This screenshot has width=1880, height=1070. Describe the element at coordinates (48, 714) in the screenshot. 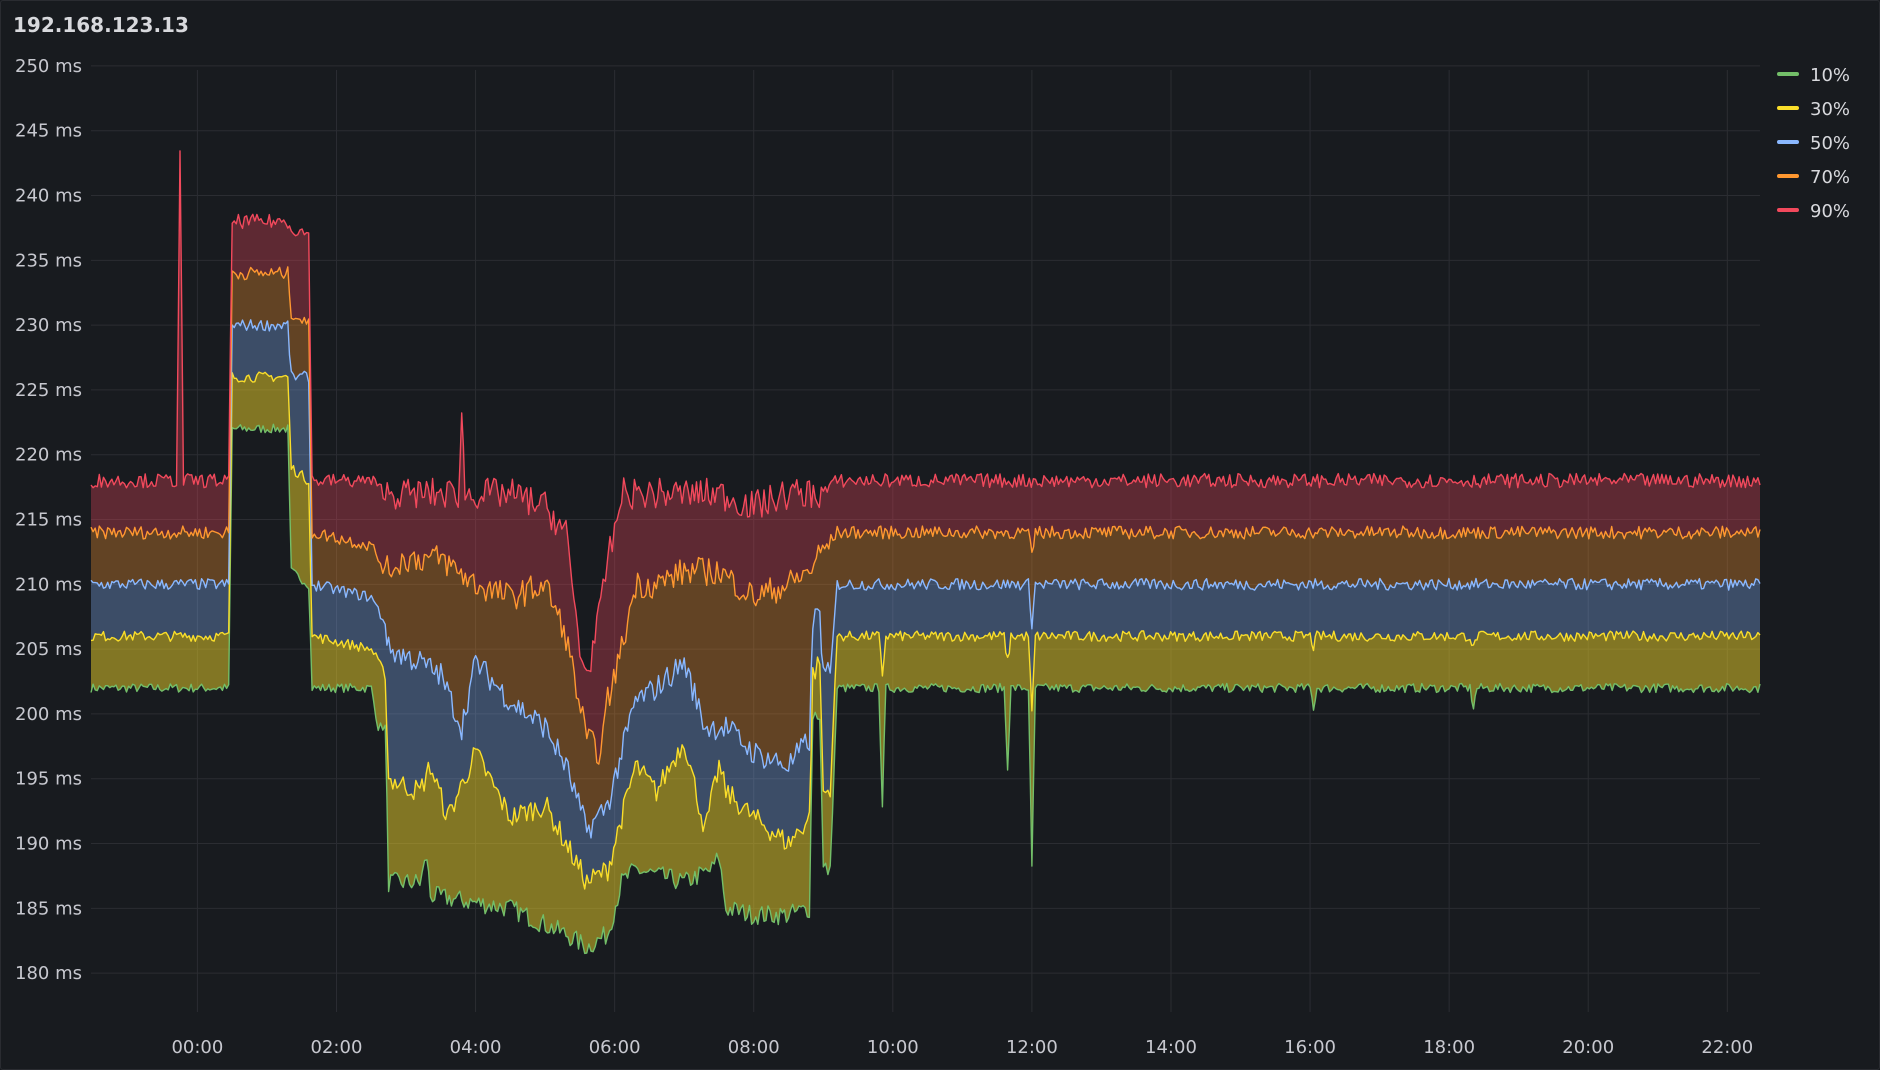

I see `y-tick-label: 200 ms` at that location.